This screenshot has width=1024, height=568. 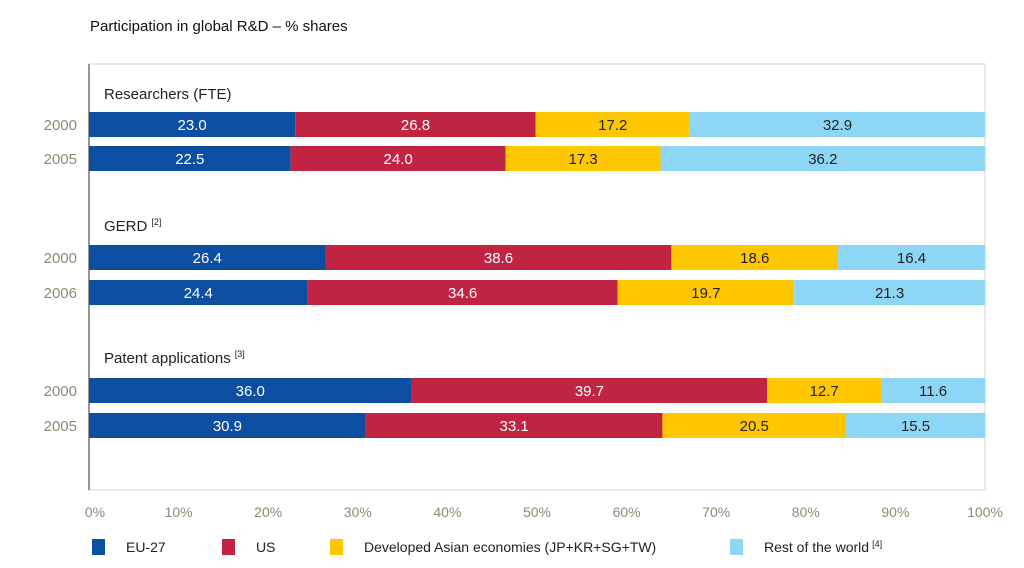 I want to click on legend-label: Rest of the world [4], so click(x=823, y=547).